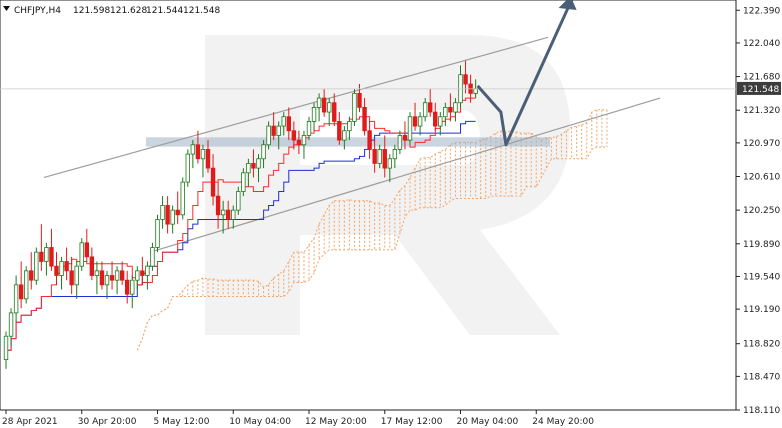  I want to click on last-price-marker: 121.548, so click(759, 88).